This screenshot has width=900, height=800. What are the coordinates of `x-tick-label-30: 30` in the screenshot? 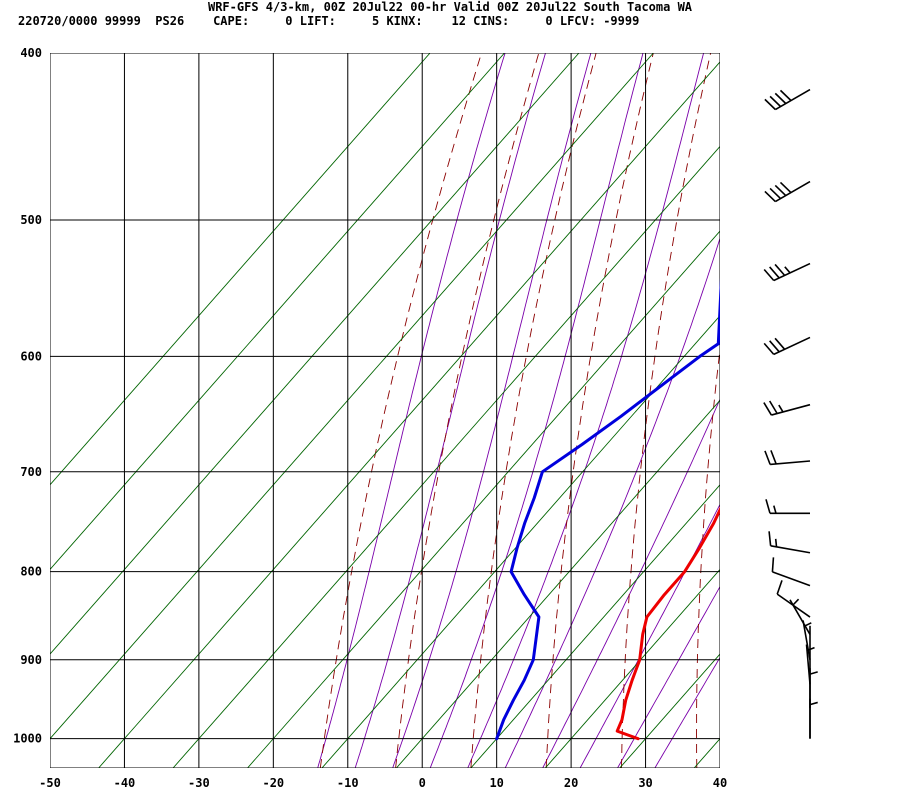 It's located at (645, 783).